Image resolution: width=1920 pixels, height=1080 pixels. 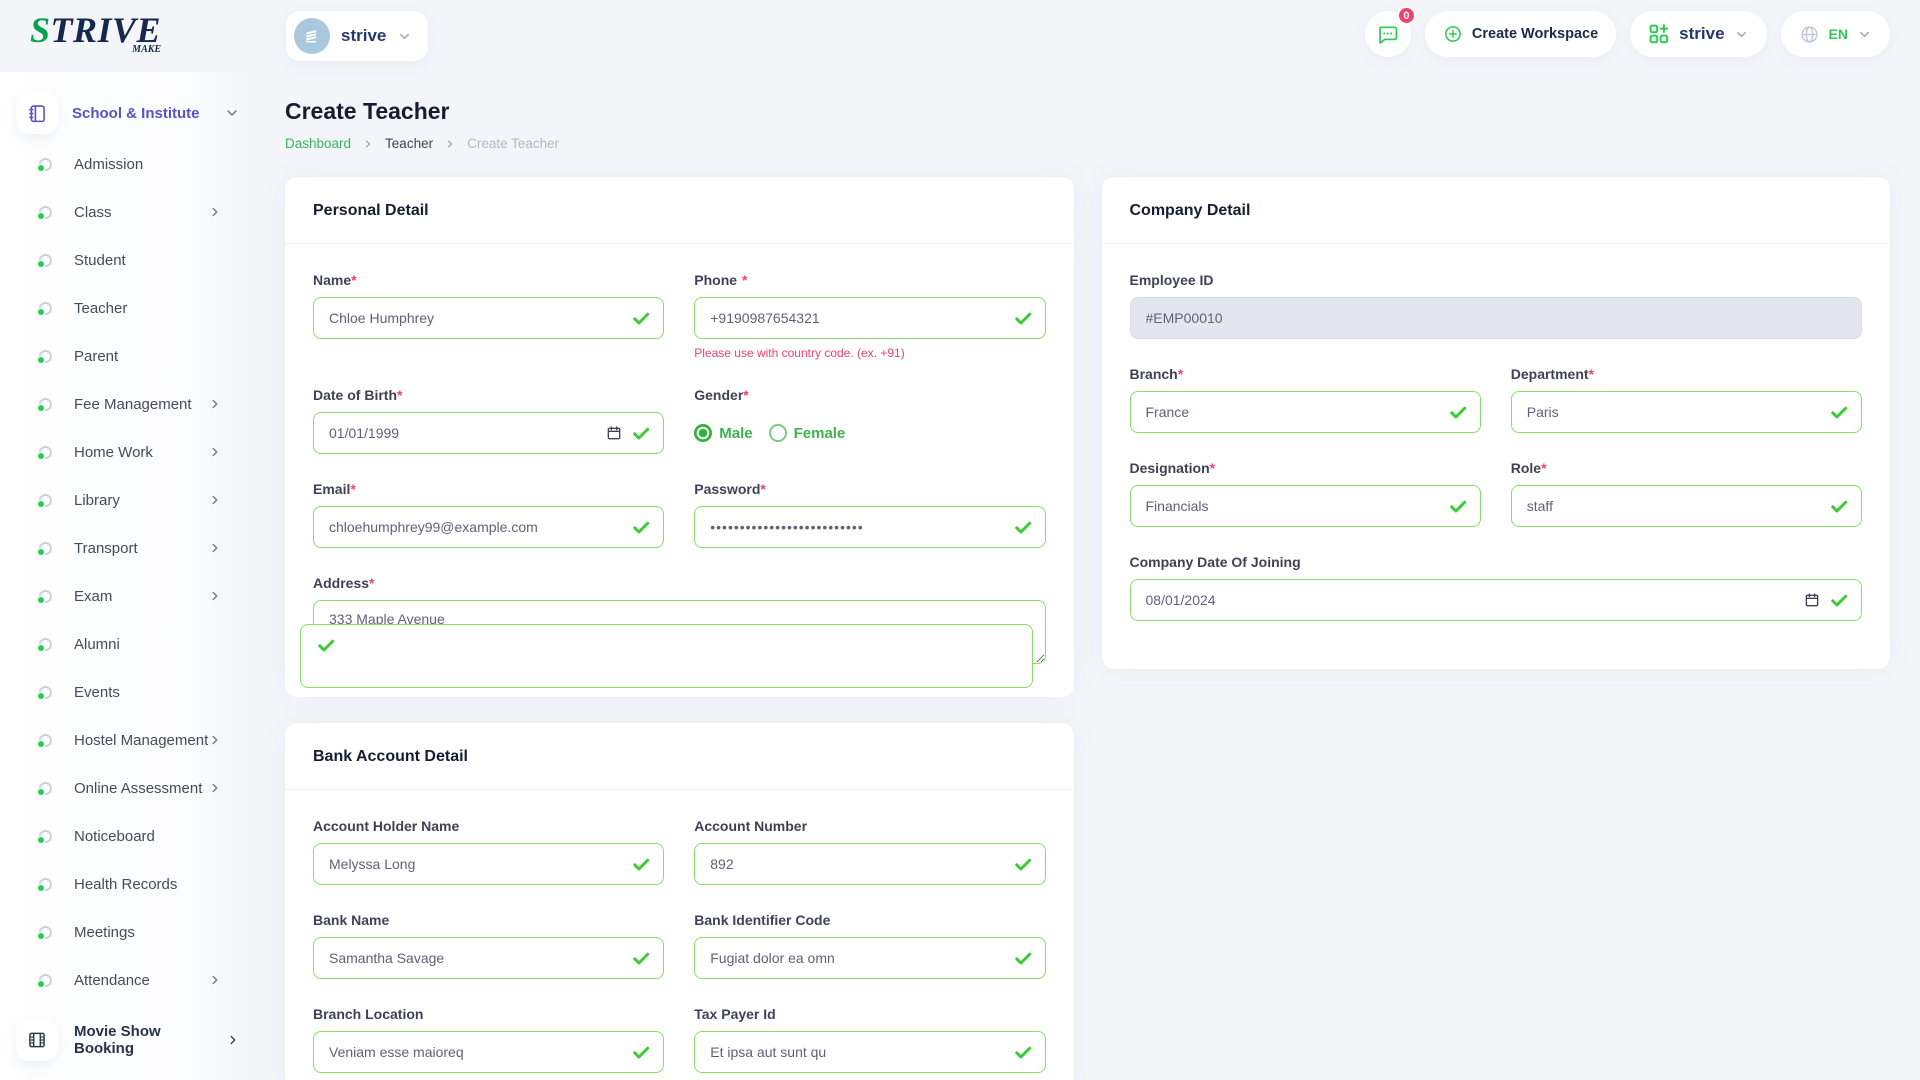 What do you see at coordinates (128, 596) in the screenshot?
I see `sidebar-item-exam: Exam` at bounding box center [128, 596].